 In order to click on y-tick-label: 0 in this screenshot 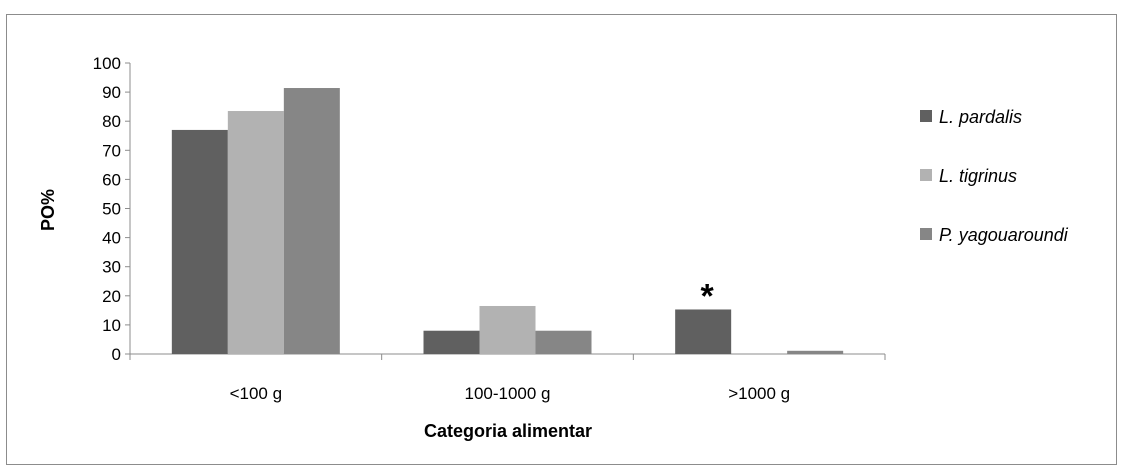, I will do `click(116, 354)`.